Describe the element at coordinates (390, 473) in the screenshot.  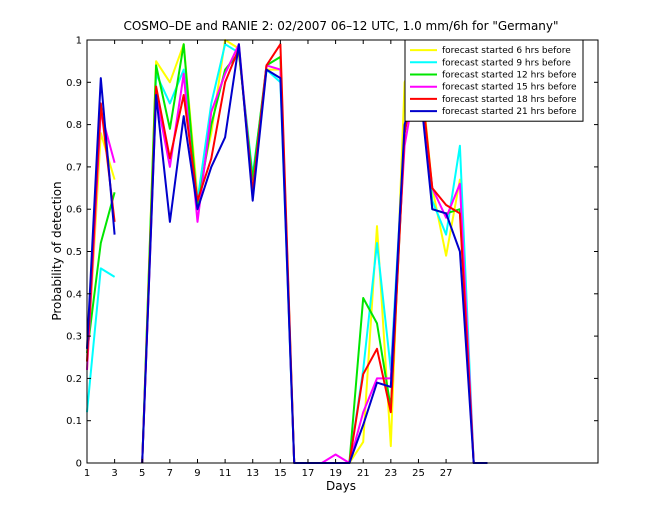
I see `x-tick-label: 23` at that location.